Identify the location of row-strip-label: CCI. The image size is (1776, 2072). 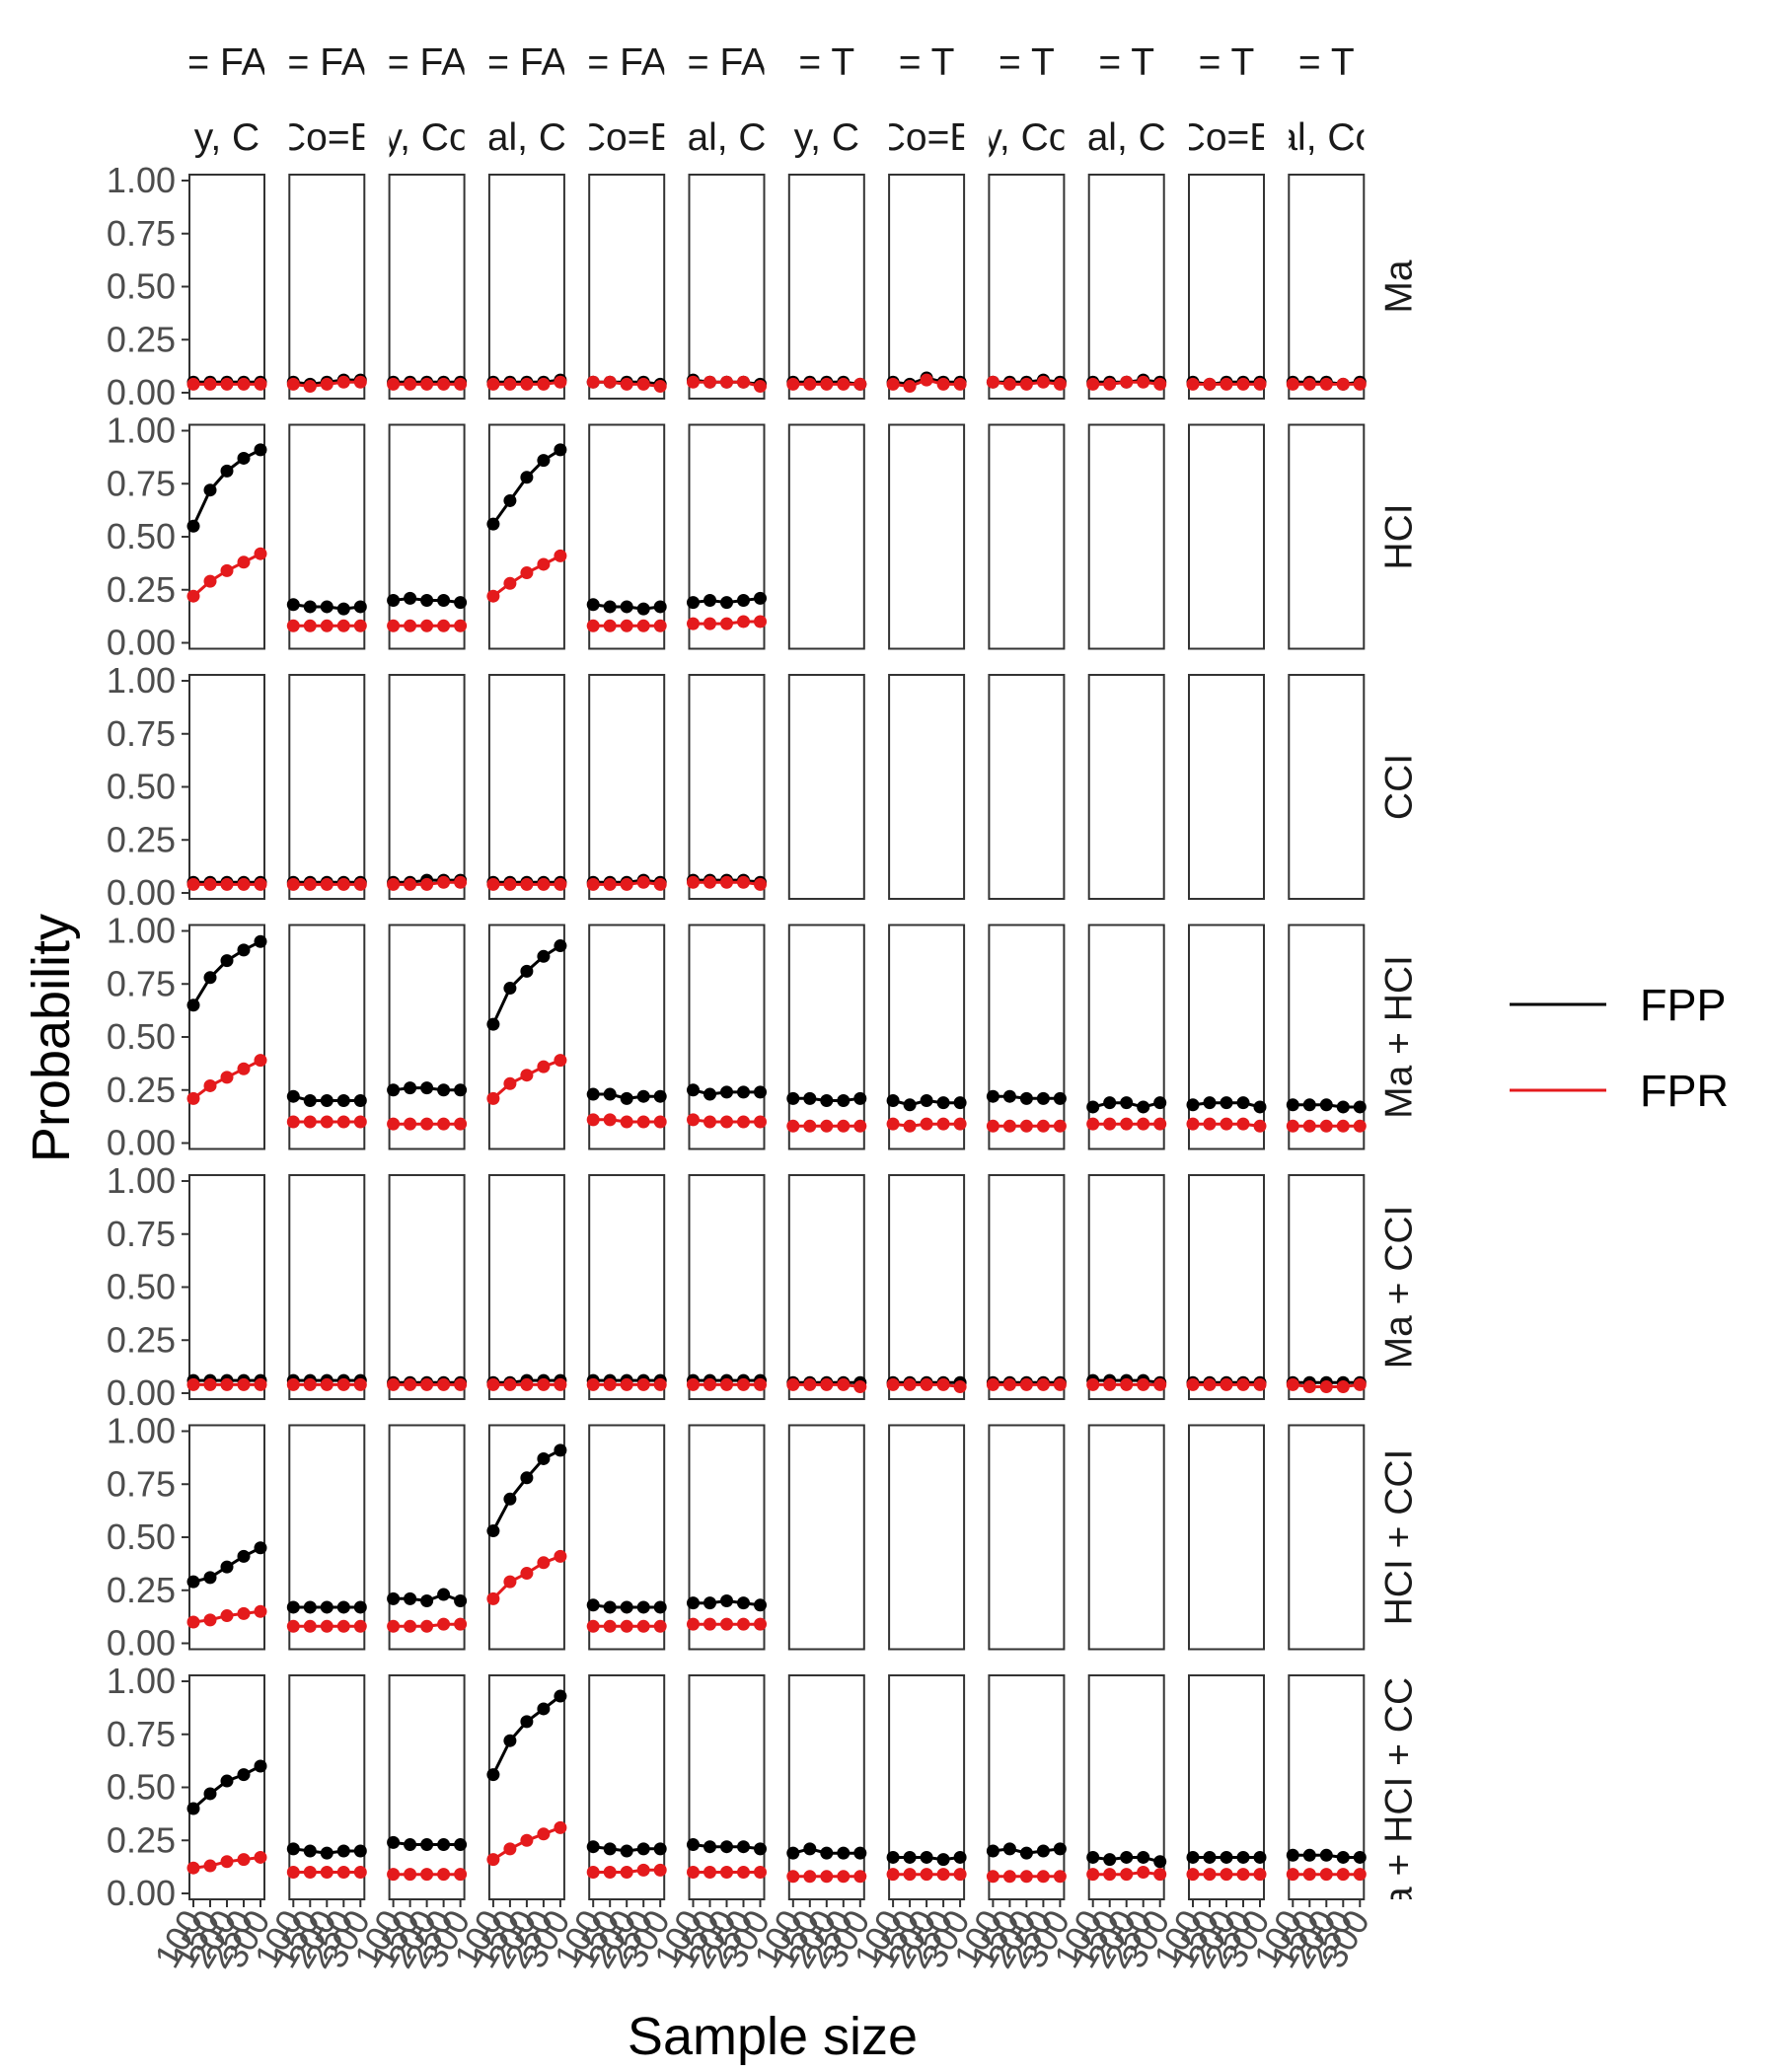
(1400, 787).